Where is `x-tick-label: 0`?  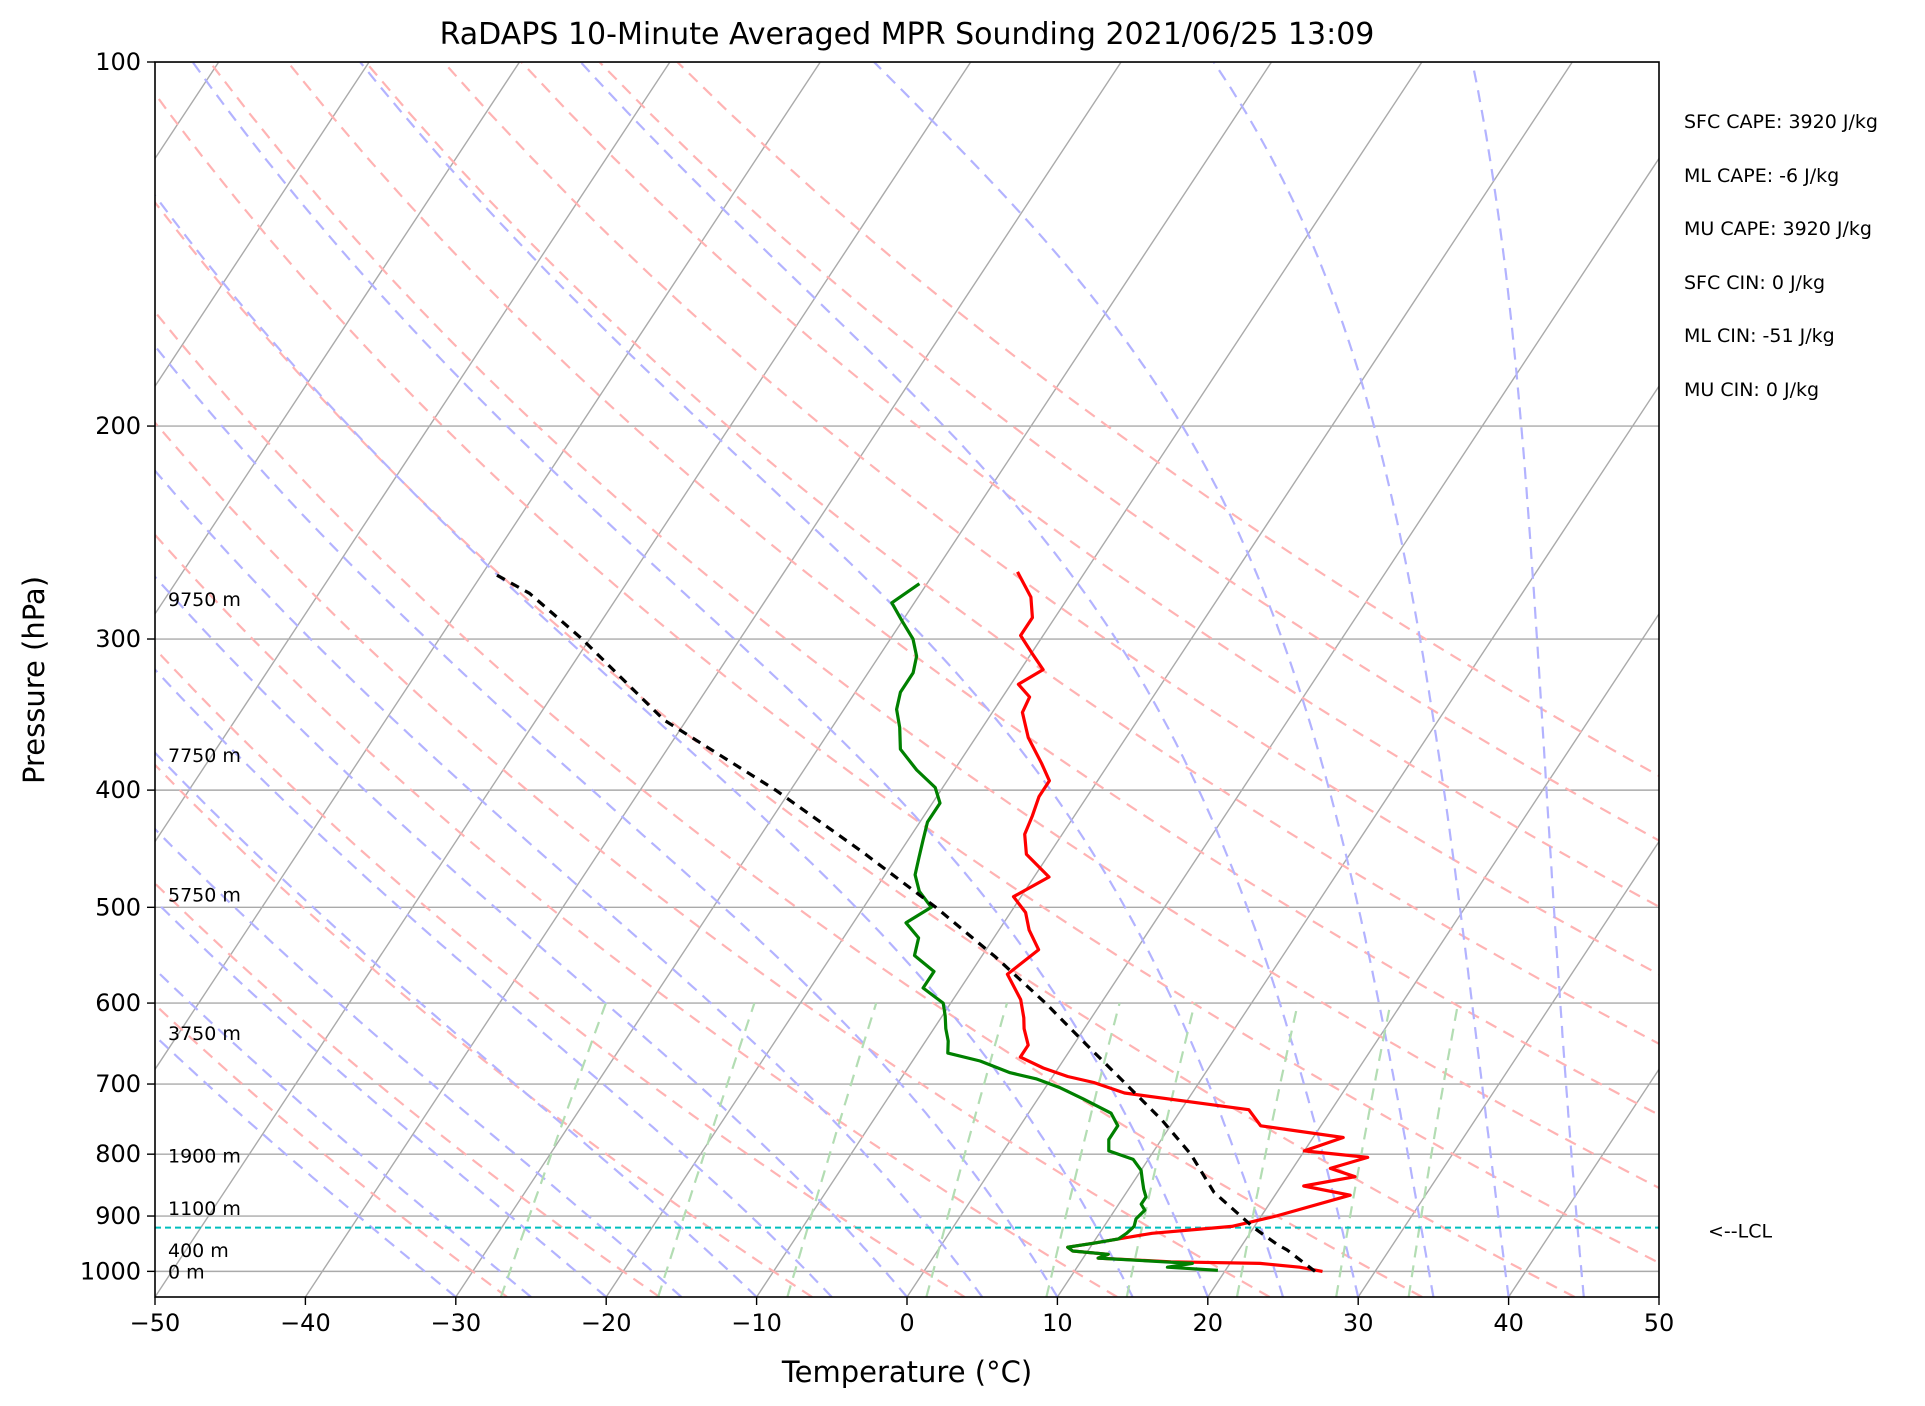
x-tick-label: 0 is located at coordinates (906, 1323).